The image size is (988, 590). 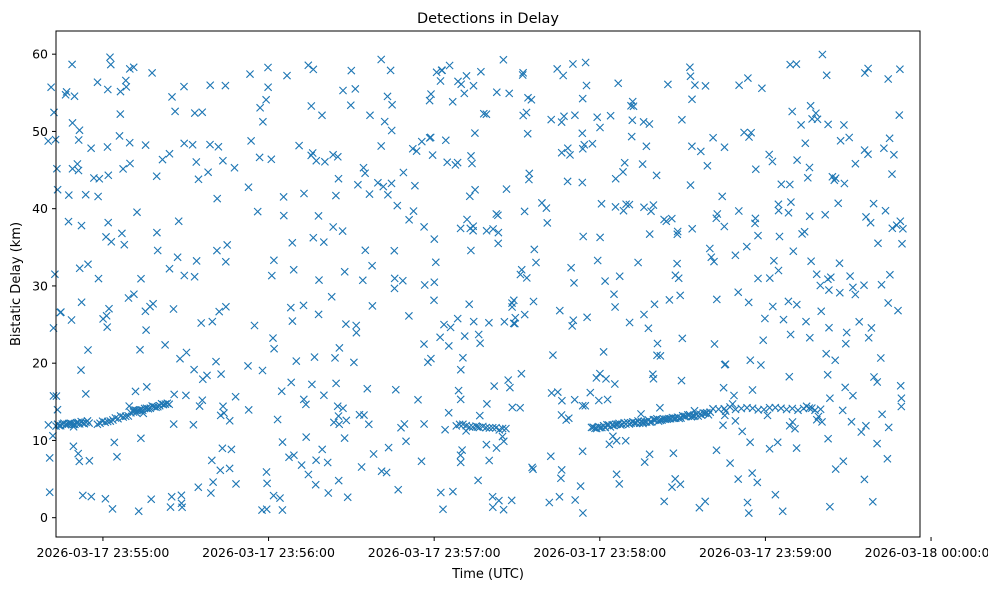 I want to click on y-tick-label: 20, so click(x=40, y=363).